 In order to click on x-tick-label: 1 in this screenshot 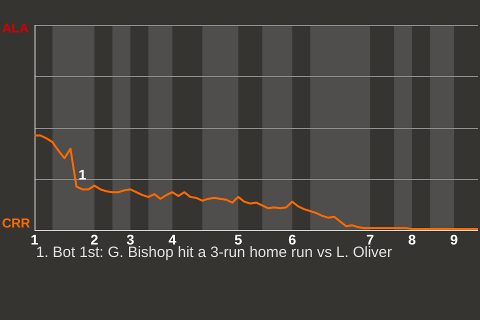, I will do `click(34, 239)`.